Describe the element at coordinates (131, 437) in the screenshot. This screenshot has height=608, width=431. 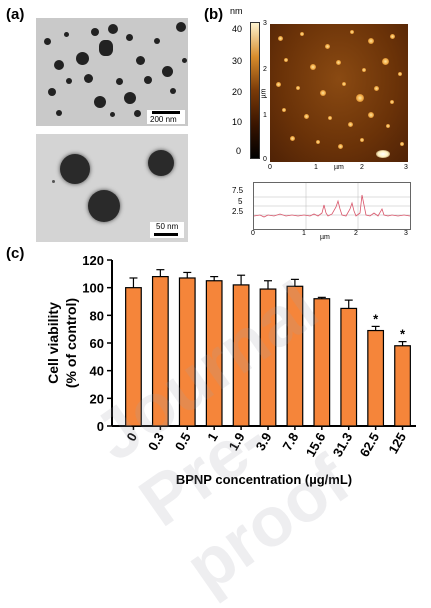
I see `x-tick-label: 0` at that location.